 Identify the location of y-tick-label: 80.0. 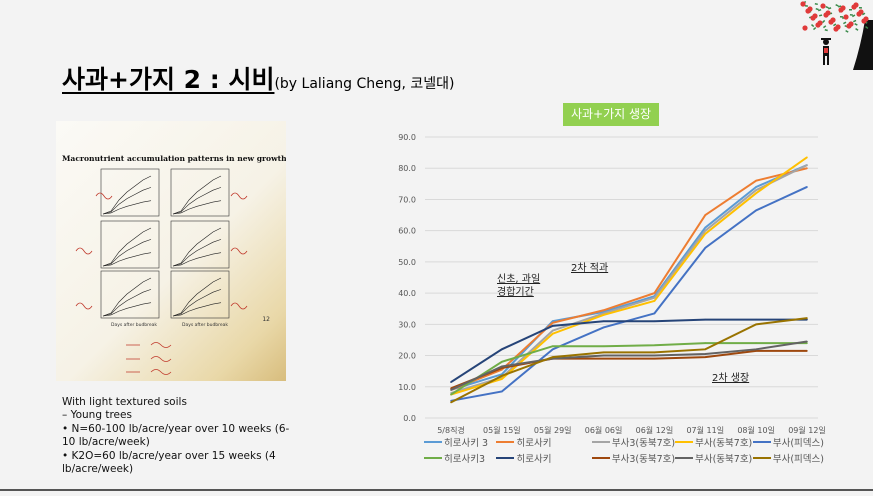
(407, 168).